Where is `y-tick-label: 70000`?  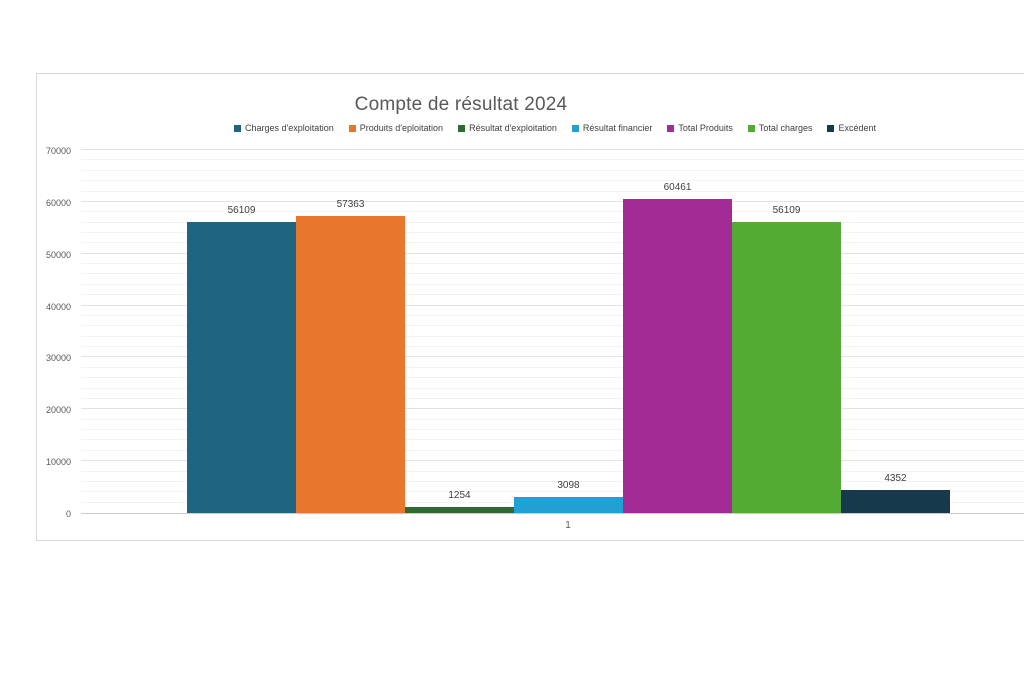 y-tick-label: 70000 is located at coordinates (58, 151).